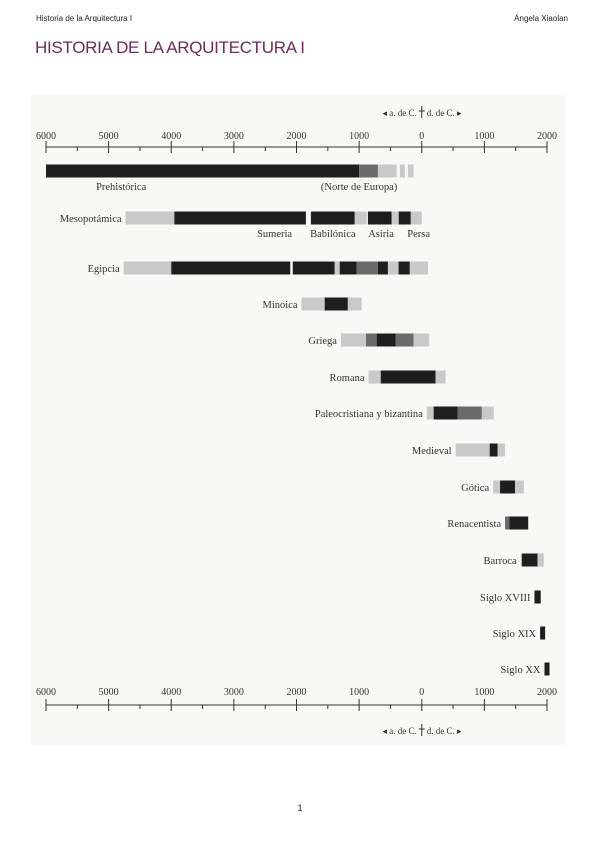  Describe the element at coordinates (84, 18) in the screenshot. I see `header-left: Historia de la Arquitectura I` at that location.